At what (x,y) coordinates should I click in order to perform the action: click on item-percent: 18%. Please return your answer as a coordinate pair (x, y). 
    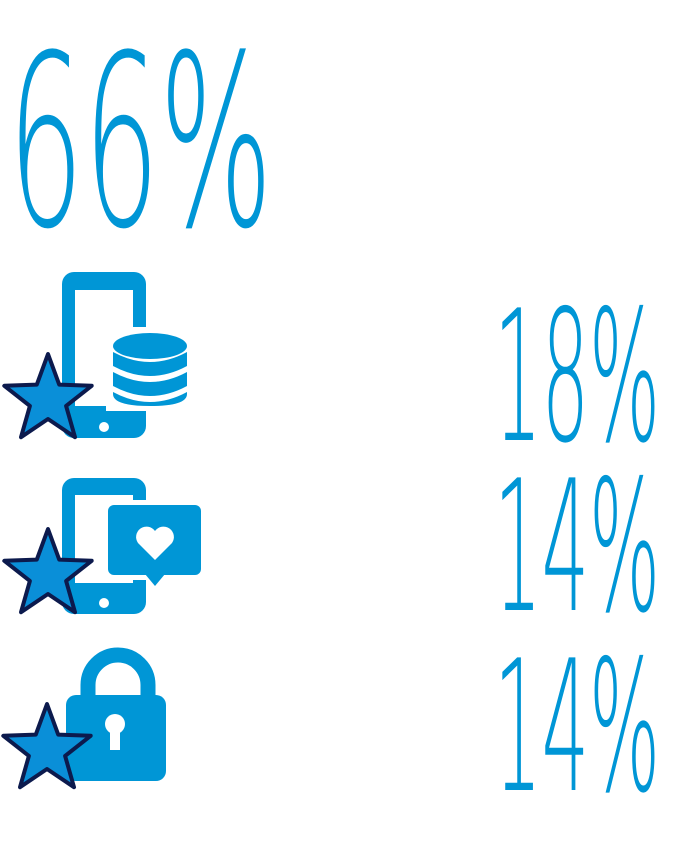
    Looking at the image, I should click on (577, 377).